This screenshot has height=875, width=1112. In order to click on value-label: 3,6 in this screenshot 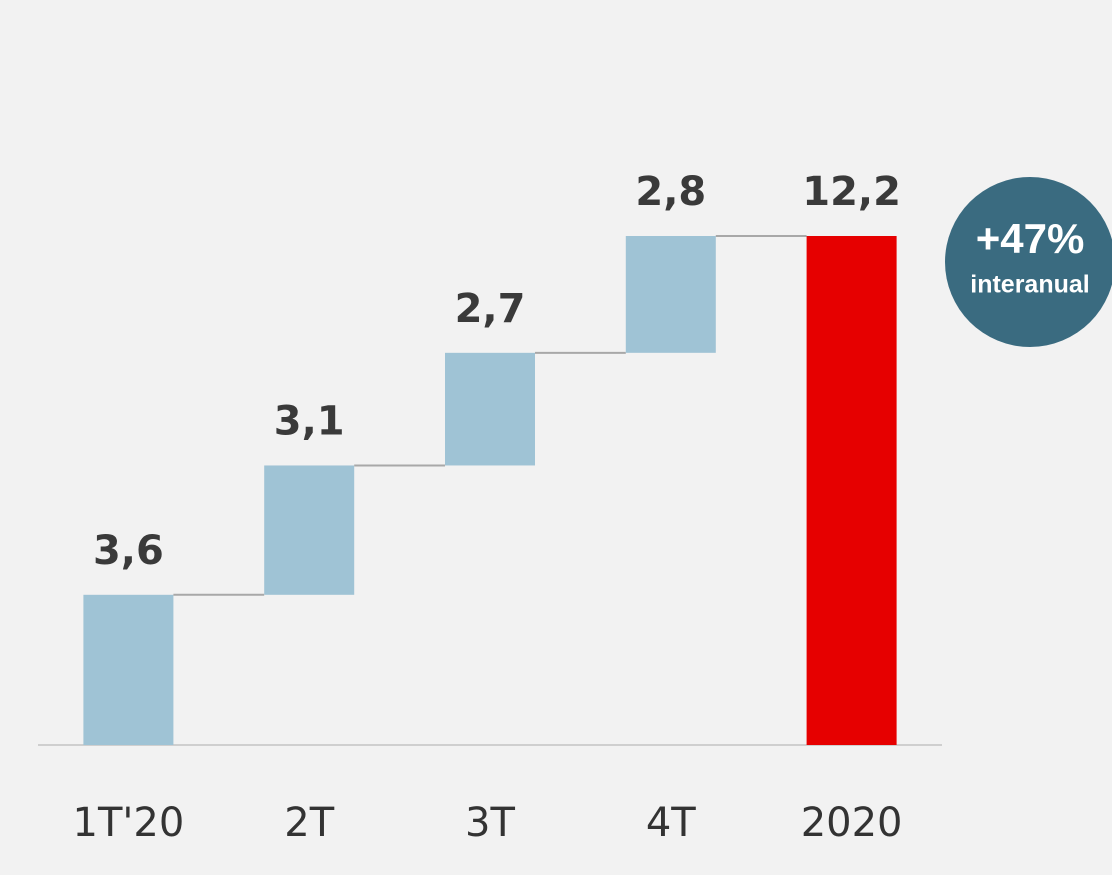, I will do `click(128, 551)`.